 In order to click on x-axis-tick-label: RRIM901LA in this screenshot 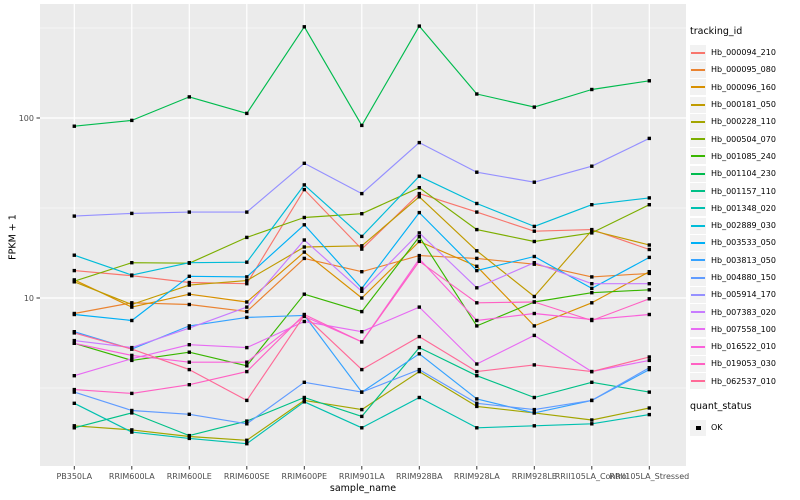, I will do `click(362, 476)`.